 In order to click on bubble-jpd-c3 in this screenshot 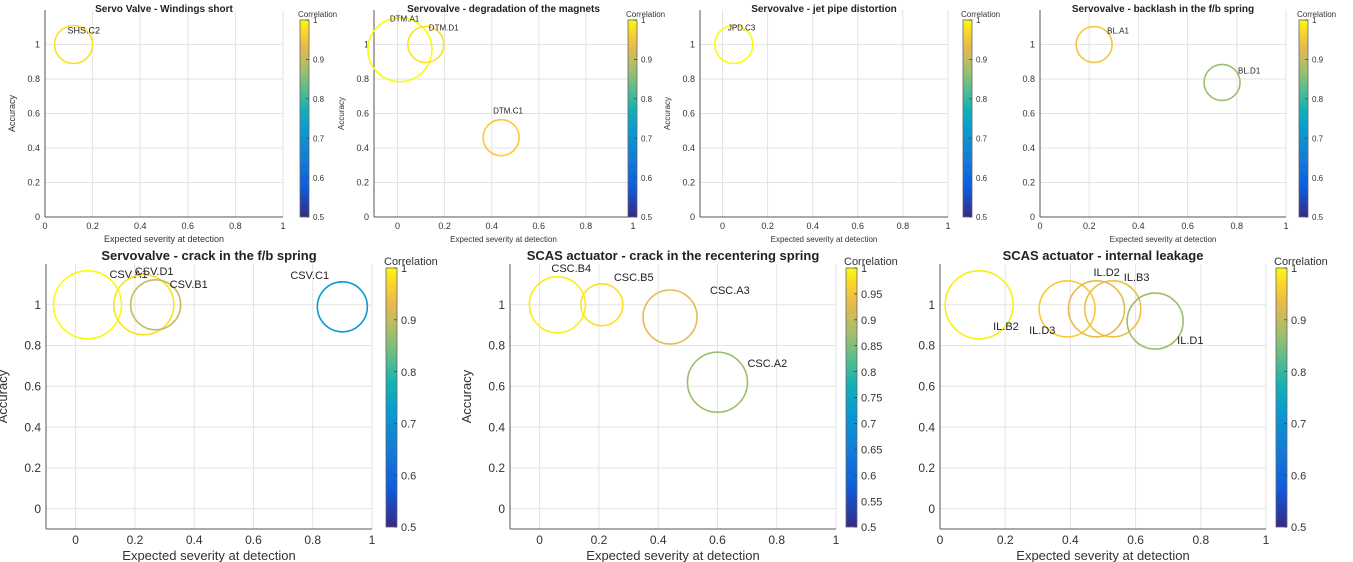, I will do `click(734, 44)`.